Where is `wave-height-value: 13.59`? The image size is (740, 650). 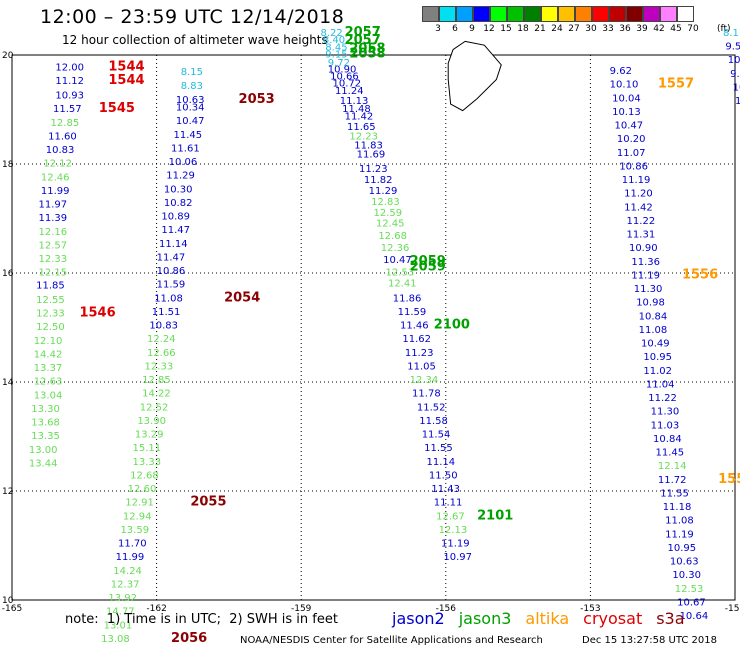
wave-height-value: 13.59 is located at coordinates (134, 530).